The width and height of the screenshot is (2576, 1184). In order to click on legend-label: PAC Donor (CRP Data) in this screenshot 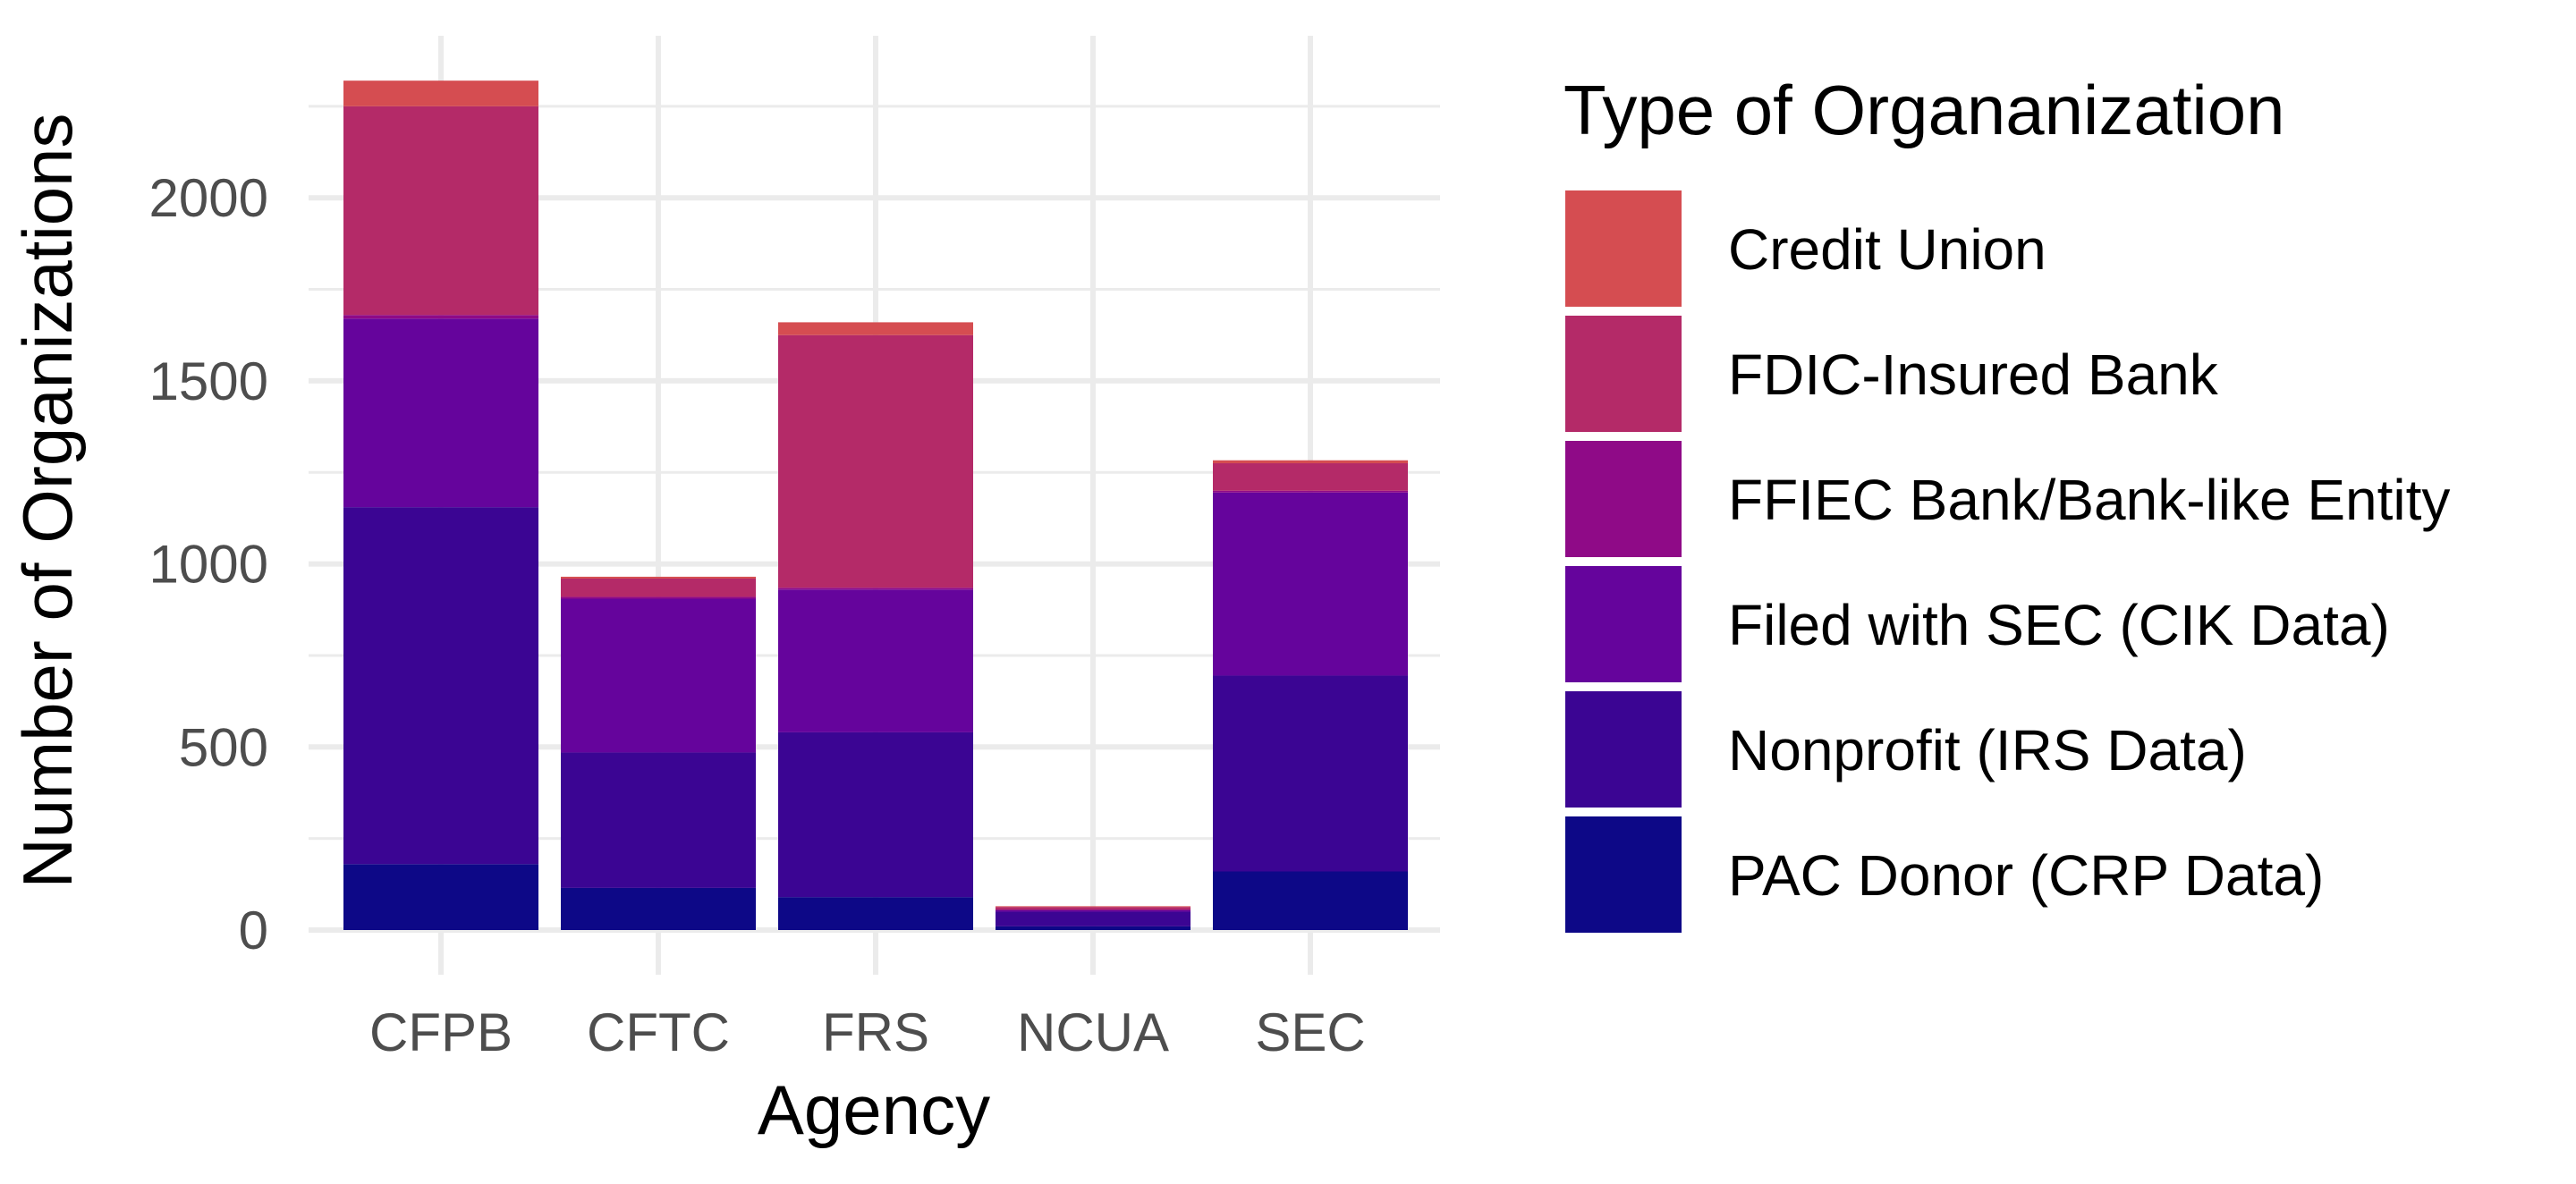, I will do `click(2026, 875)`.